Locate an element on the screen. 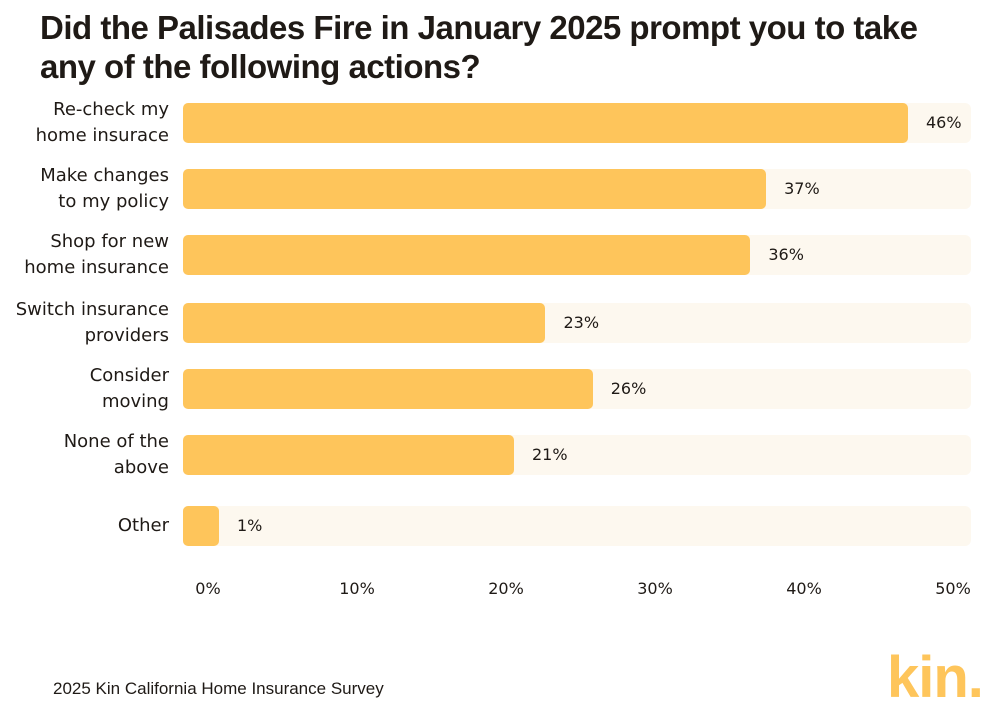 The height and width of the screenshot is (724, 1000). category-label-line: Shop for new is located at coordinates (109, 241).